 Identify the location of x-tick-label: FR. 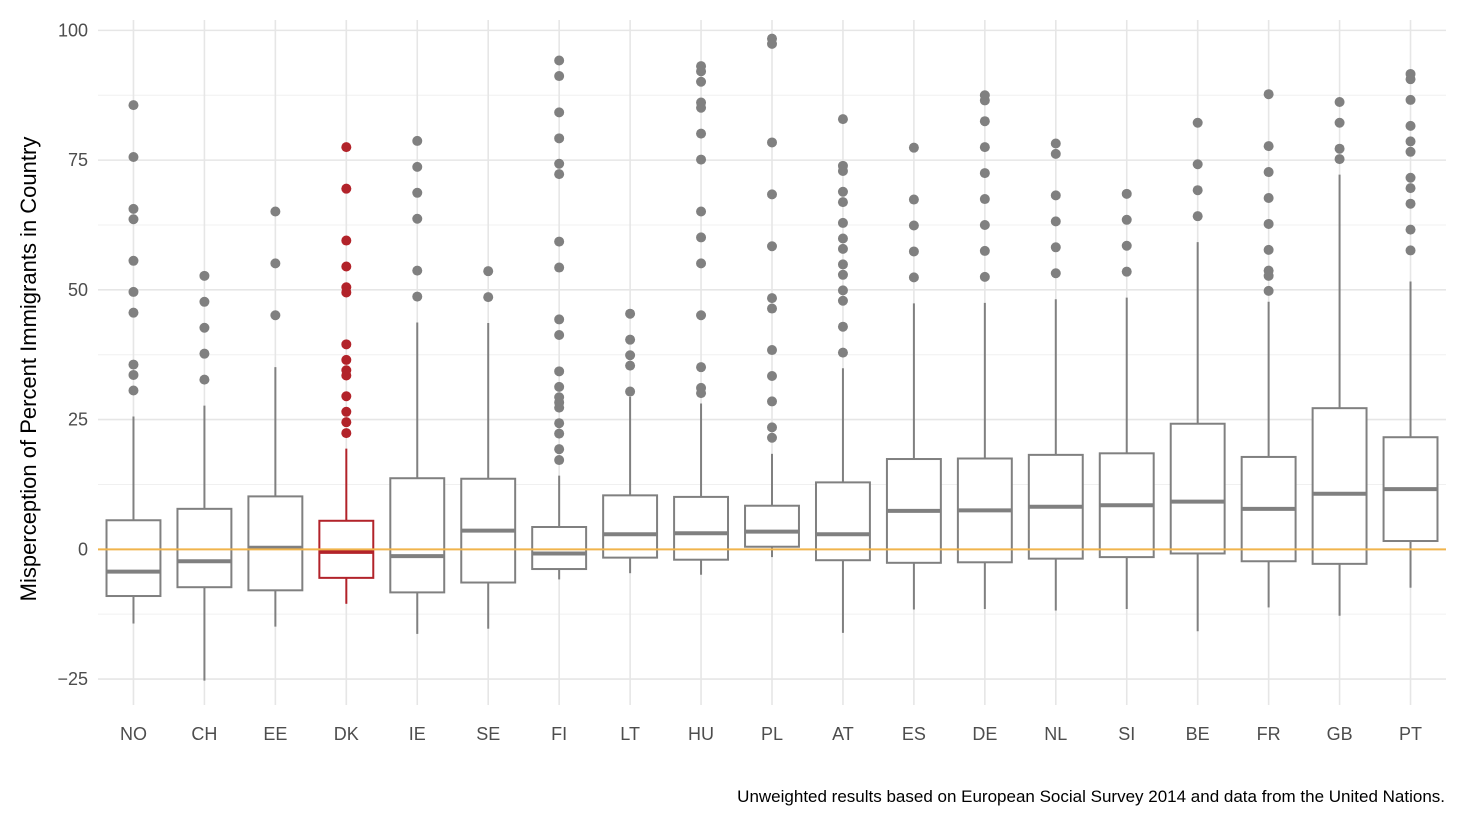
(1269, 734).